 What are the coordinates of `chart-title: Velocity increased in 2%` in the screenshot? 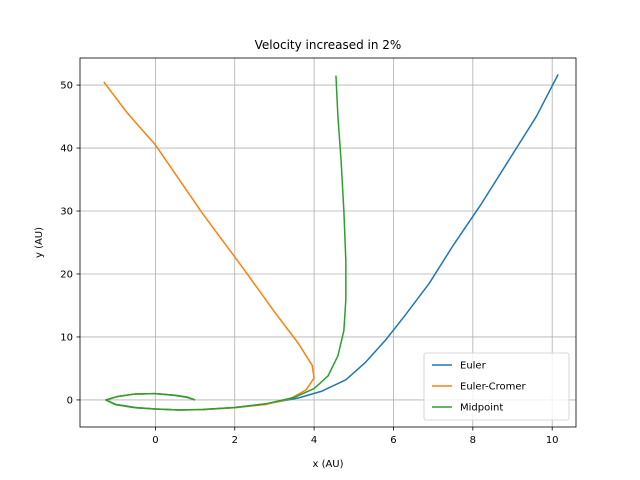 It's located at (328, 45).